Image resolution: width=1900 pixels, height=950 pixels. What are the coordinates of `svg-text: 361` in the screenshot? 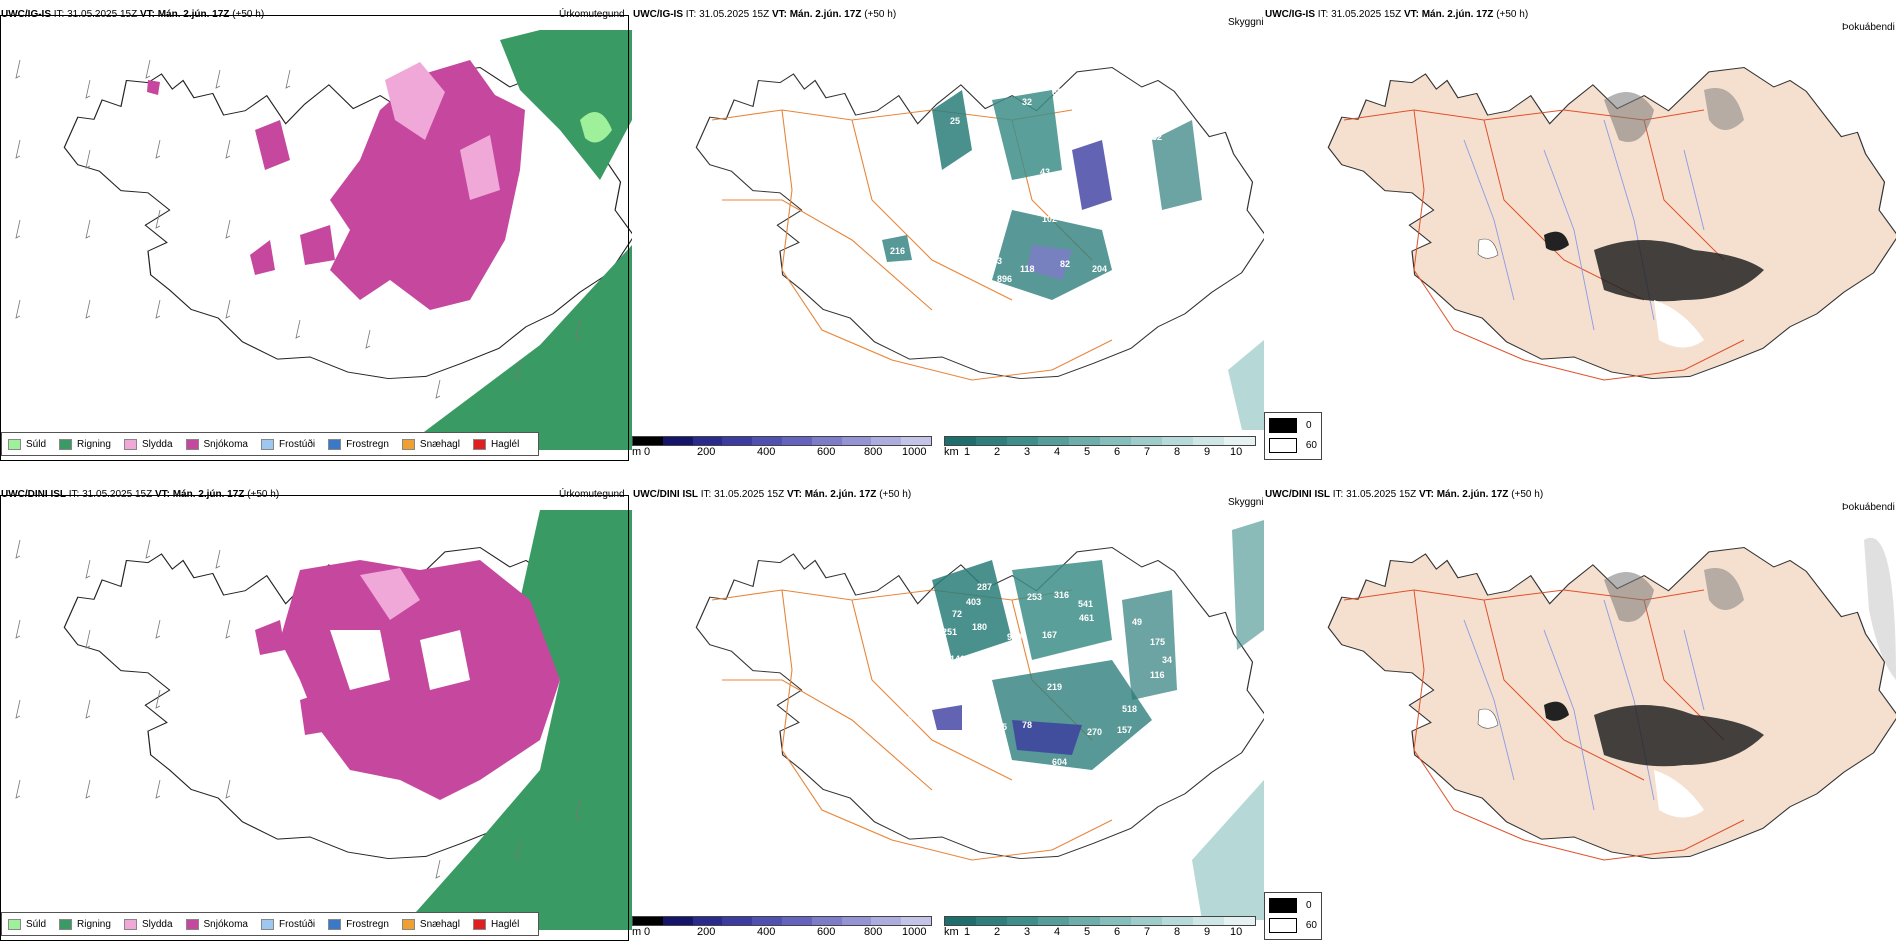 It's located at (989, 138).